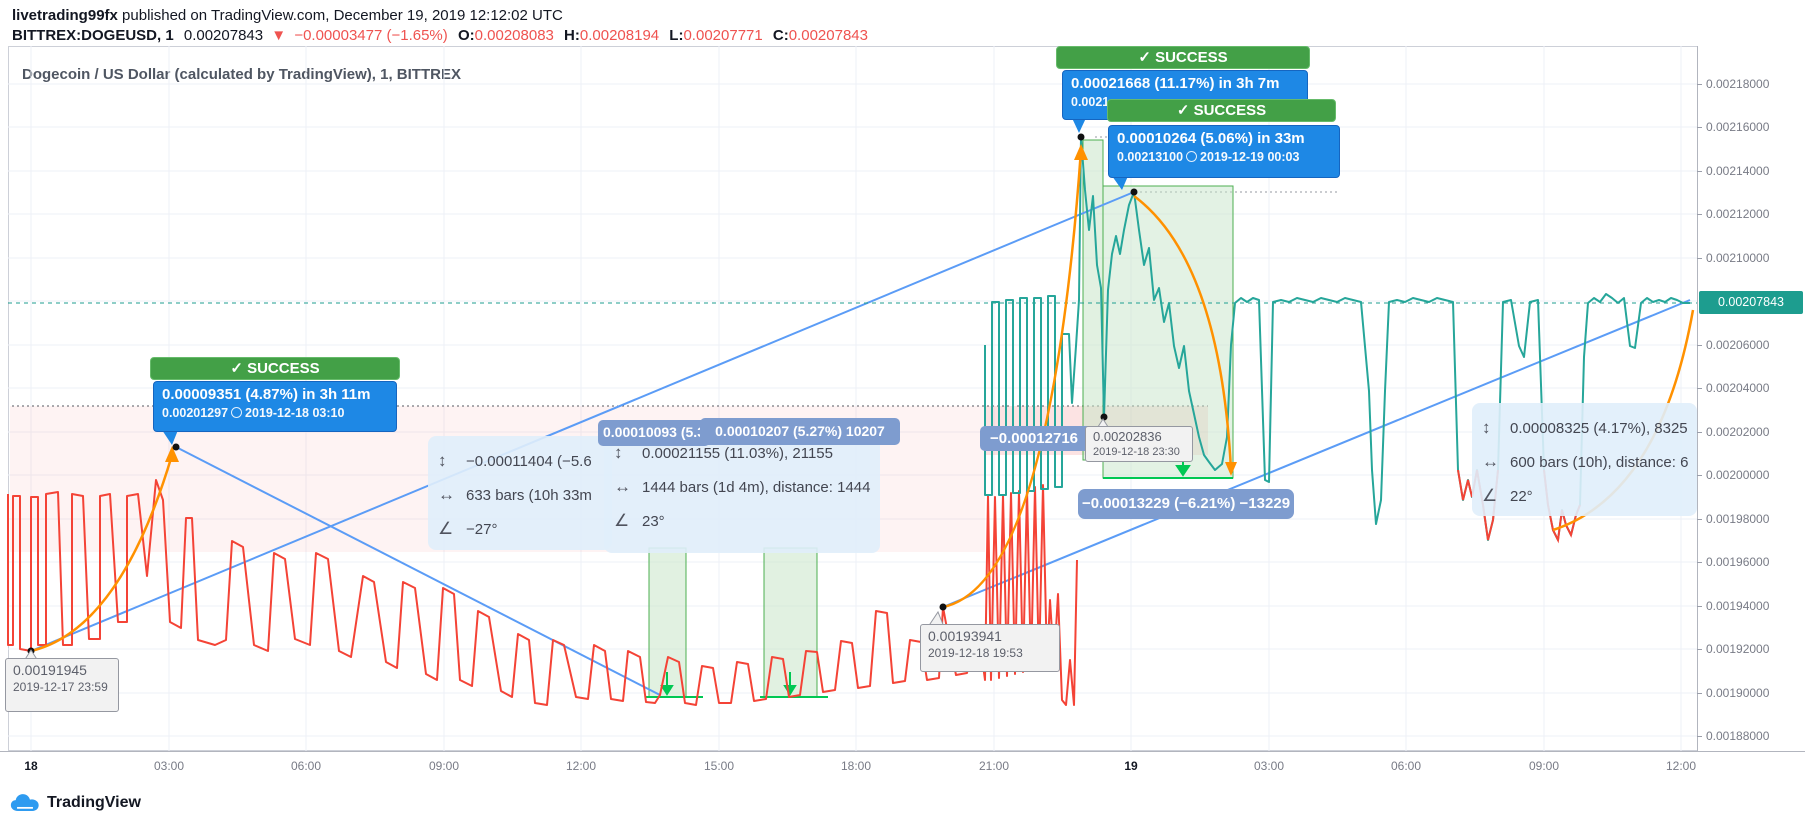 This screenshot has height=834, width=1805. What do you see at coordinates (1751, 302) in the screenshot?
I see `last-price-badge: 0.00207843` at bounding box center [1751, 302].